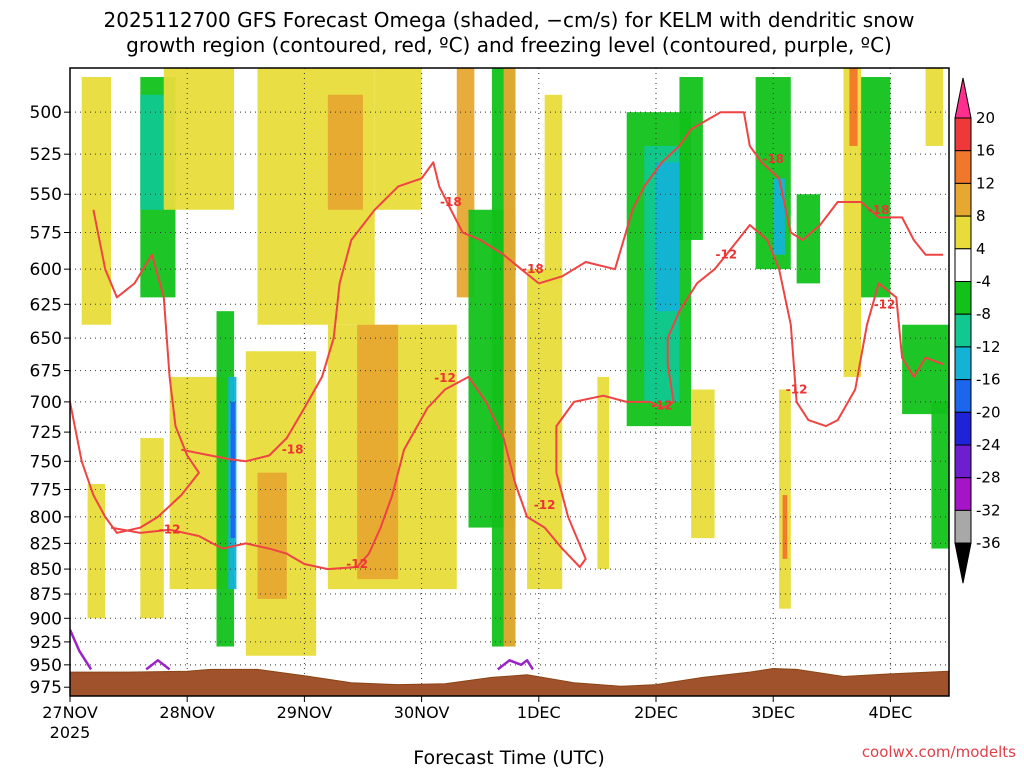 The image size is (1024, 768). I want to click on y-tick-label: 600, so click(46, 270).